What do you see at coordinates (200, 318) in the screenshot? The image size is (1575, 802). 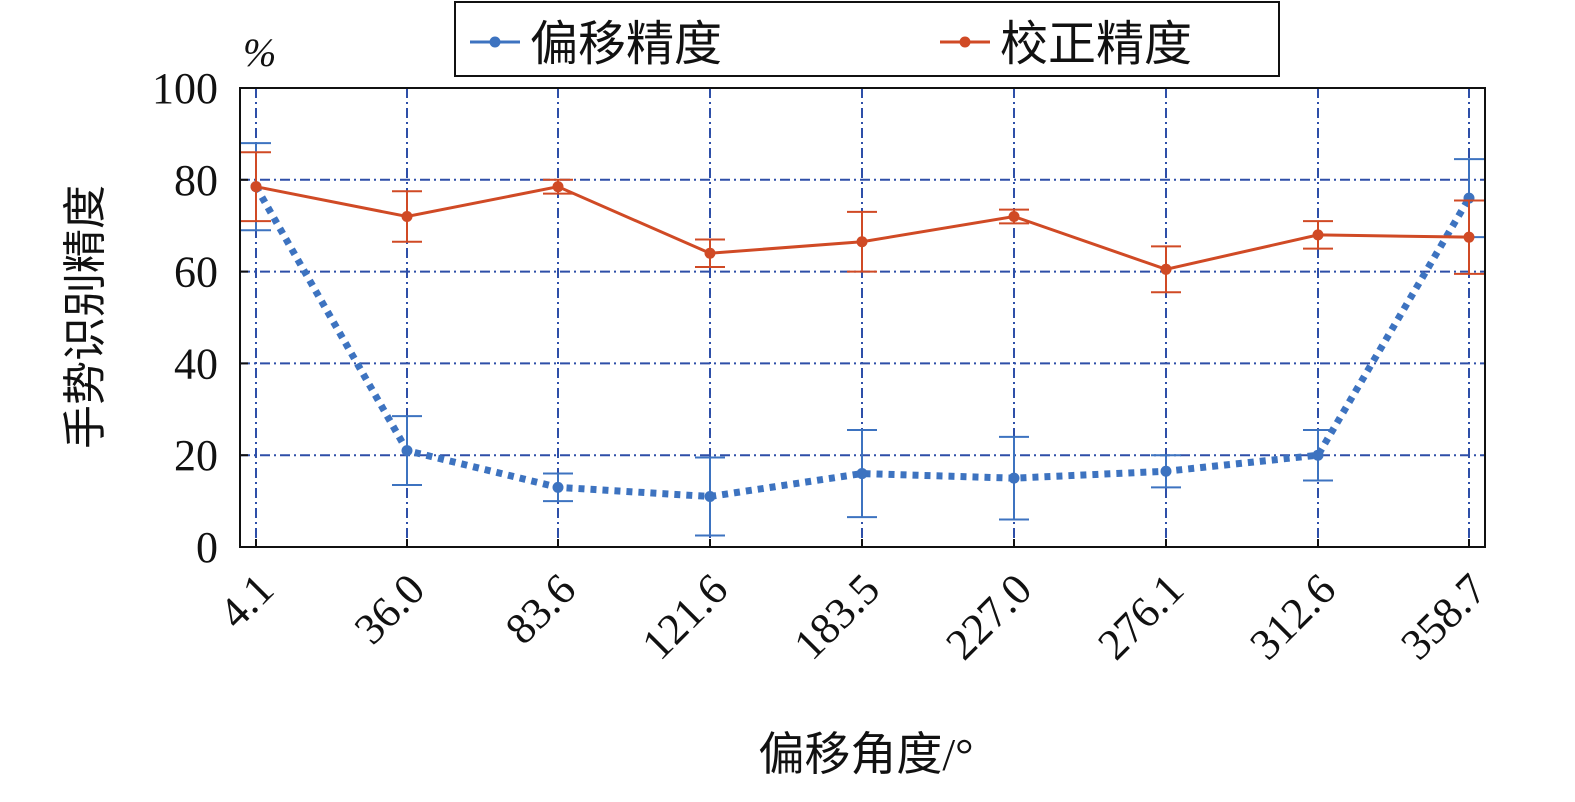 I see `y-axis-ticks: 0 20 40 60 80 100` at bounding box center [200, 318].